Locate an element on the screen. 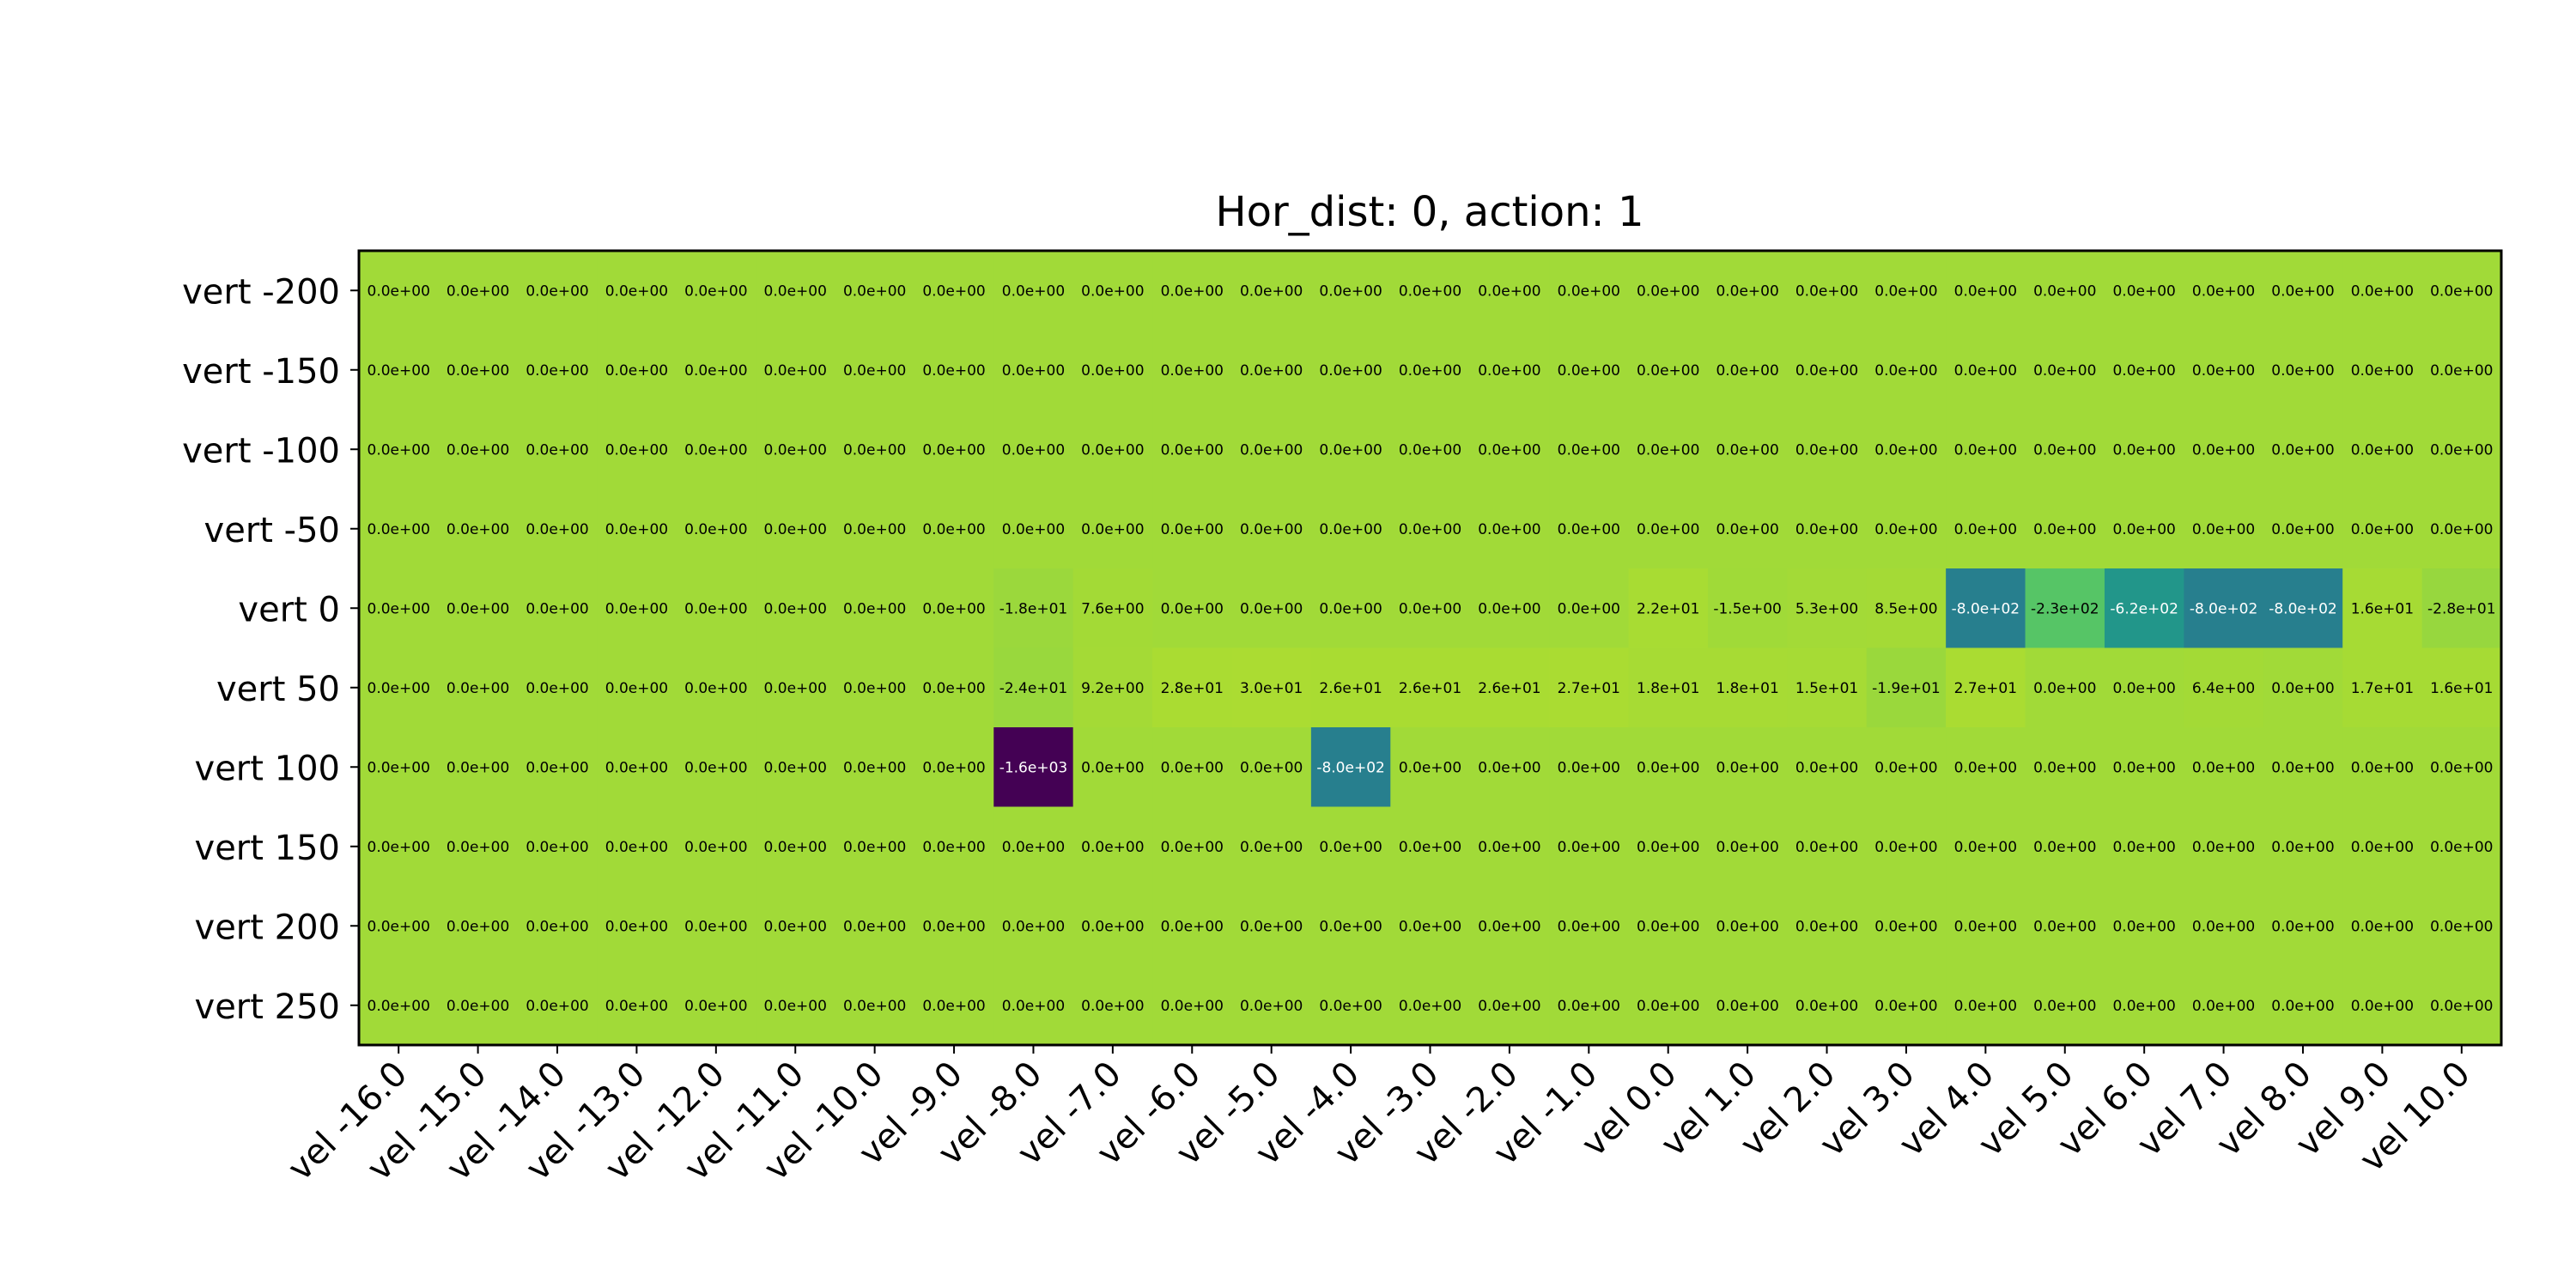 The width and height of the screenshot is (2576, 1288). cell-value-label: 2.7e+01 is located at coordinates (1589, 689).